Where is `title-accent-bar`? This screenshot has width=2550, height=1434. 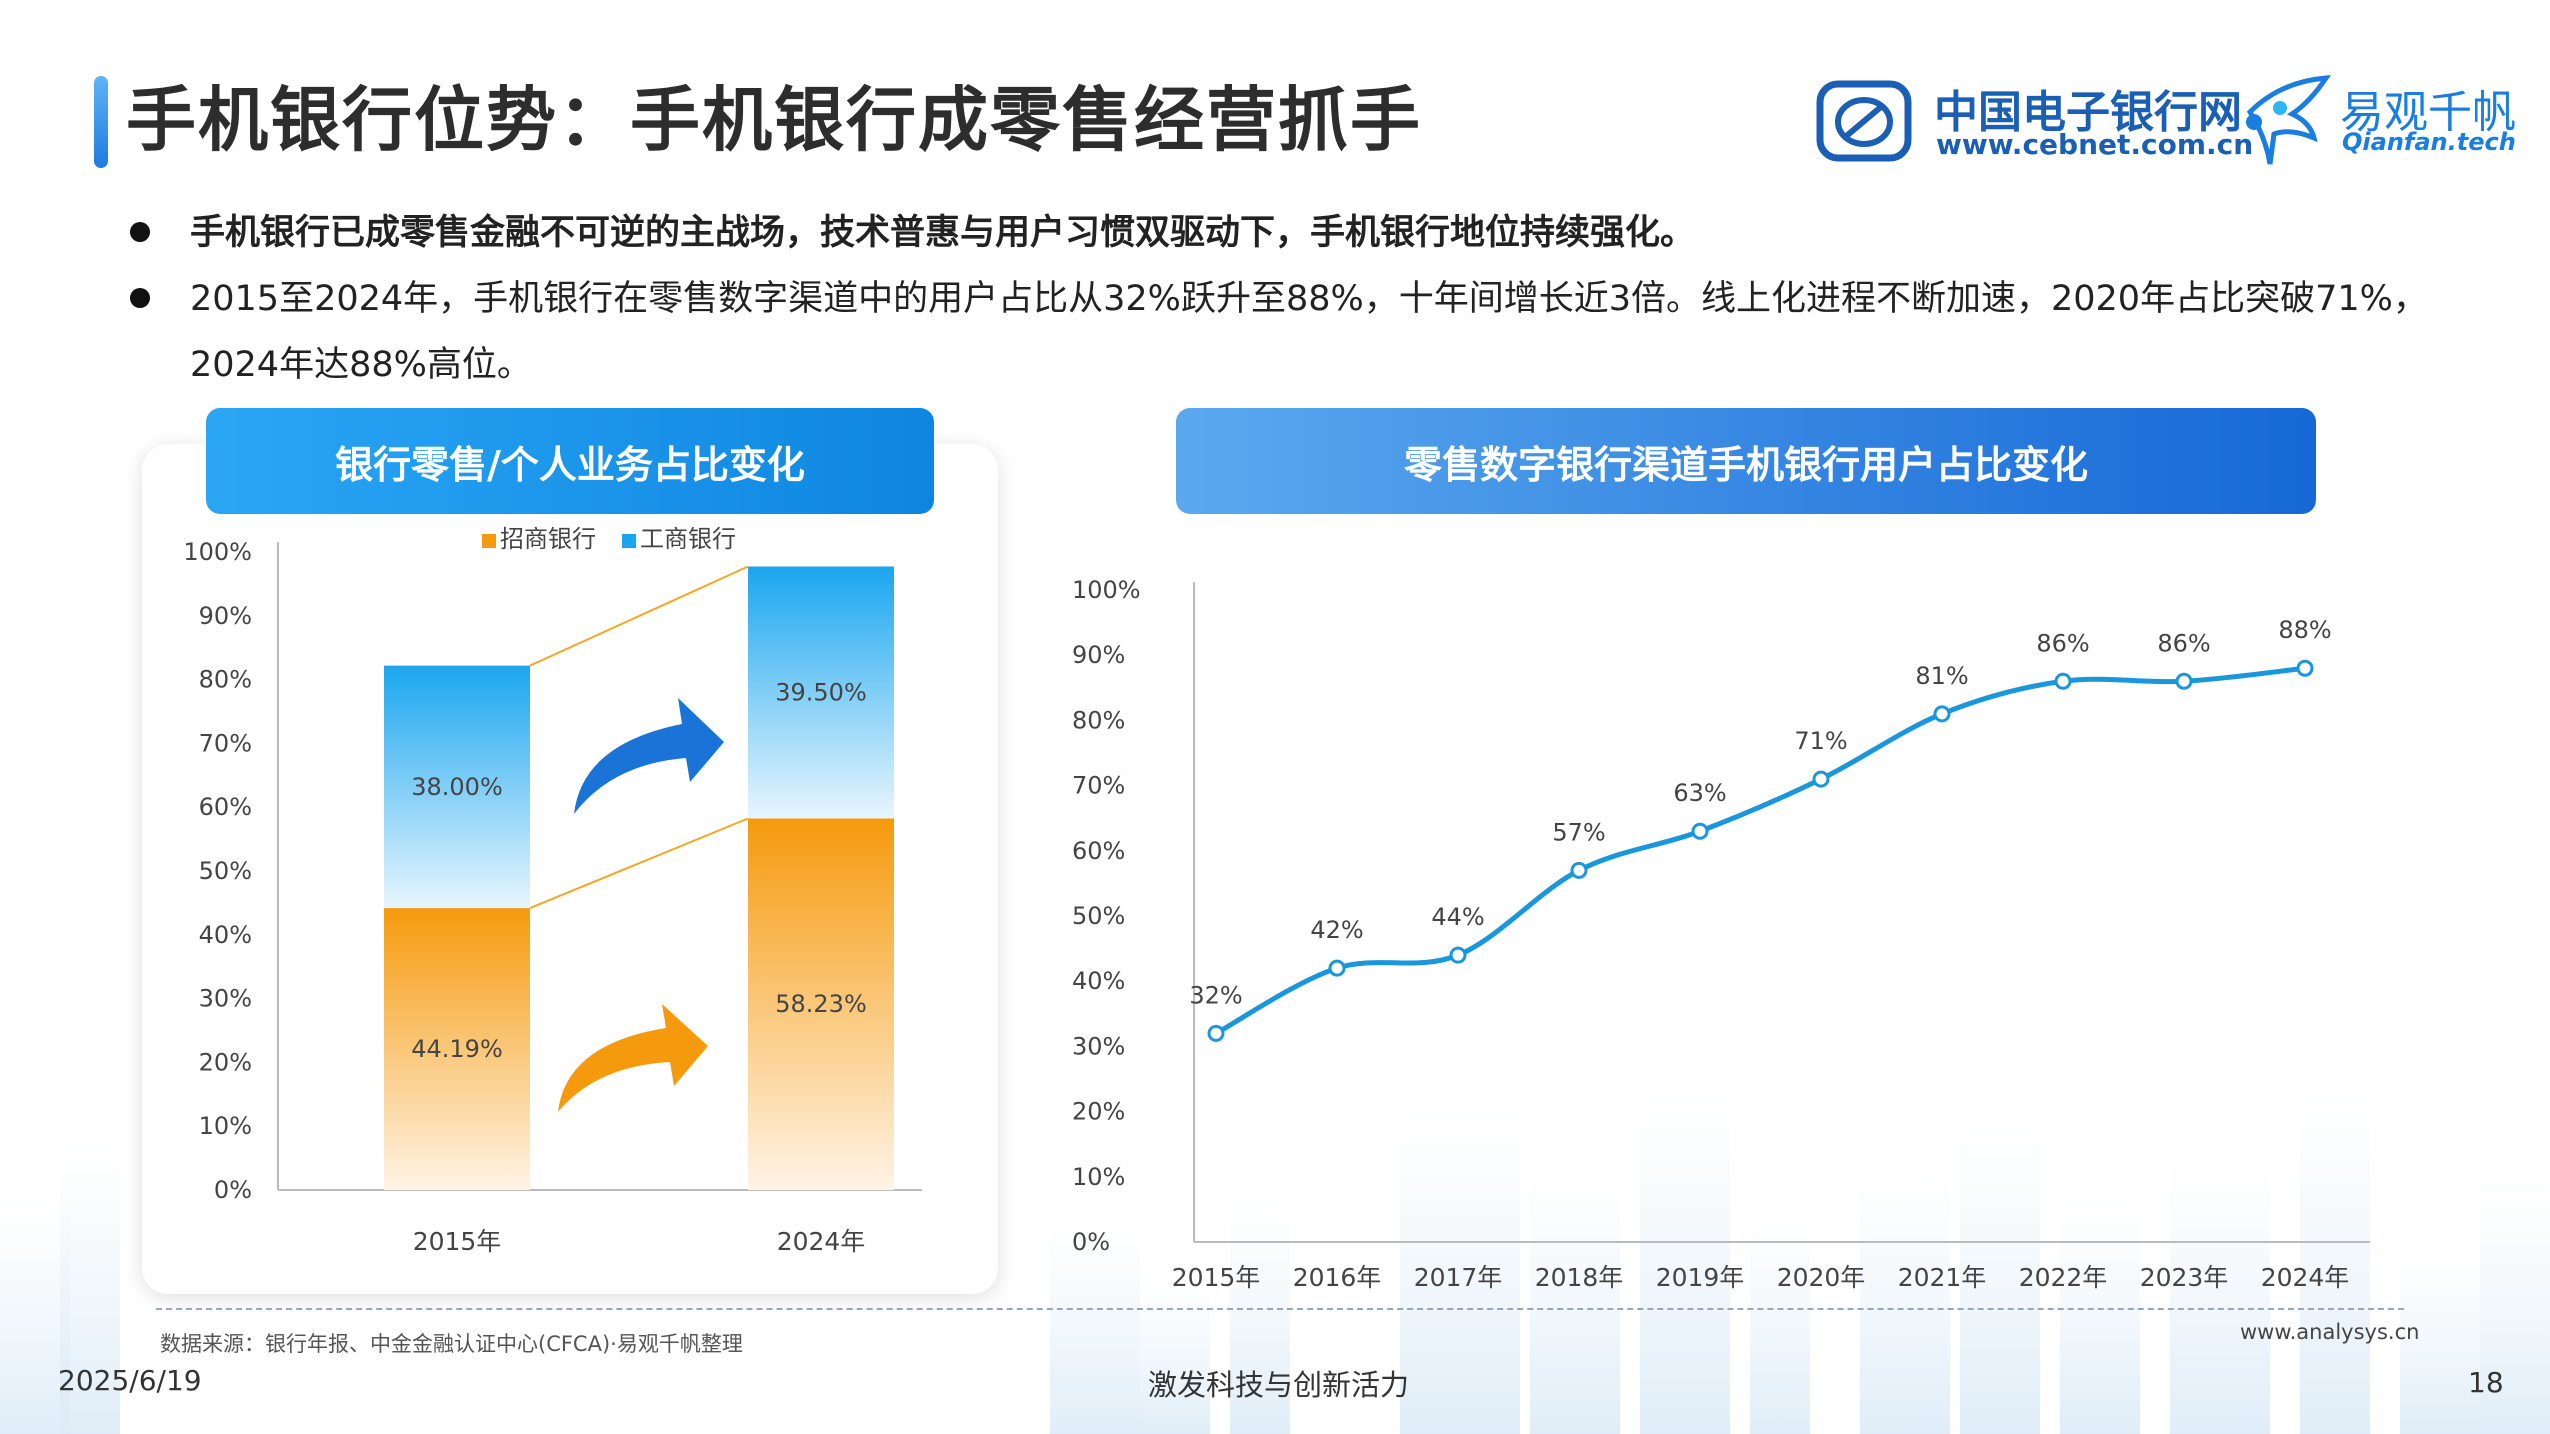
title-accent-bar is located at coordinates (101, 122).